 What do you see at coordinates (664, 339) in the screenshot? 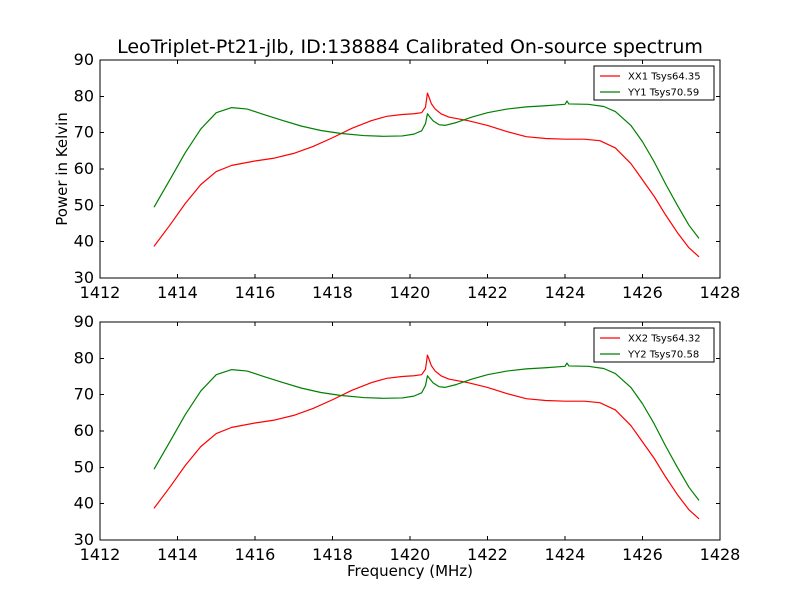
I see `legend-label-1: XX2 Tsys64.32` at bounding box center [664, 339].